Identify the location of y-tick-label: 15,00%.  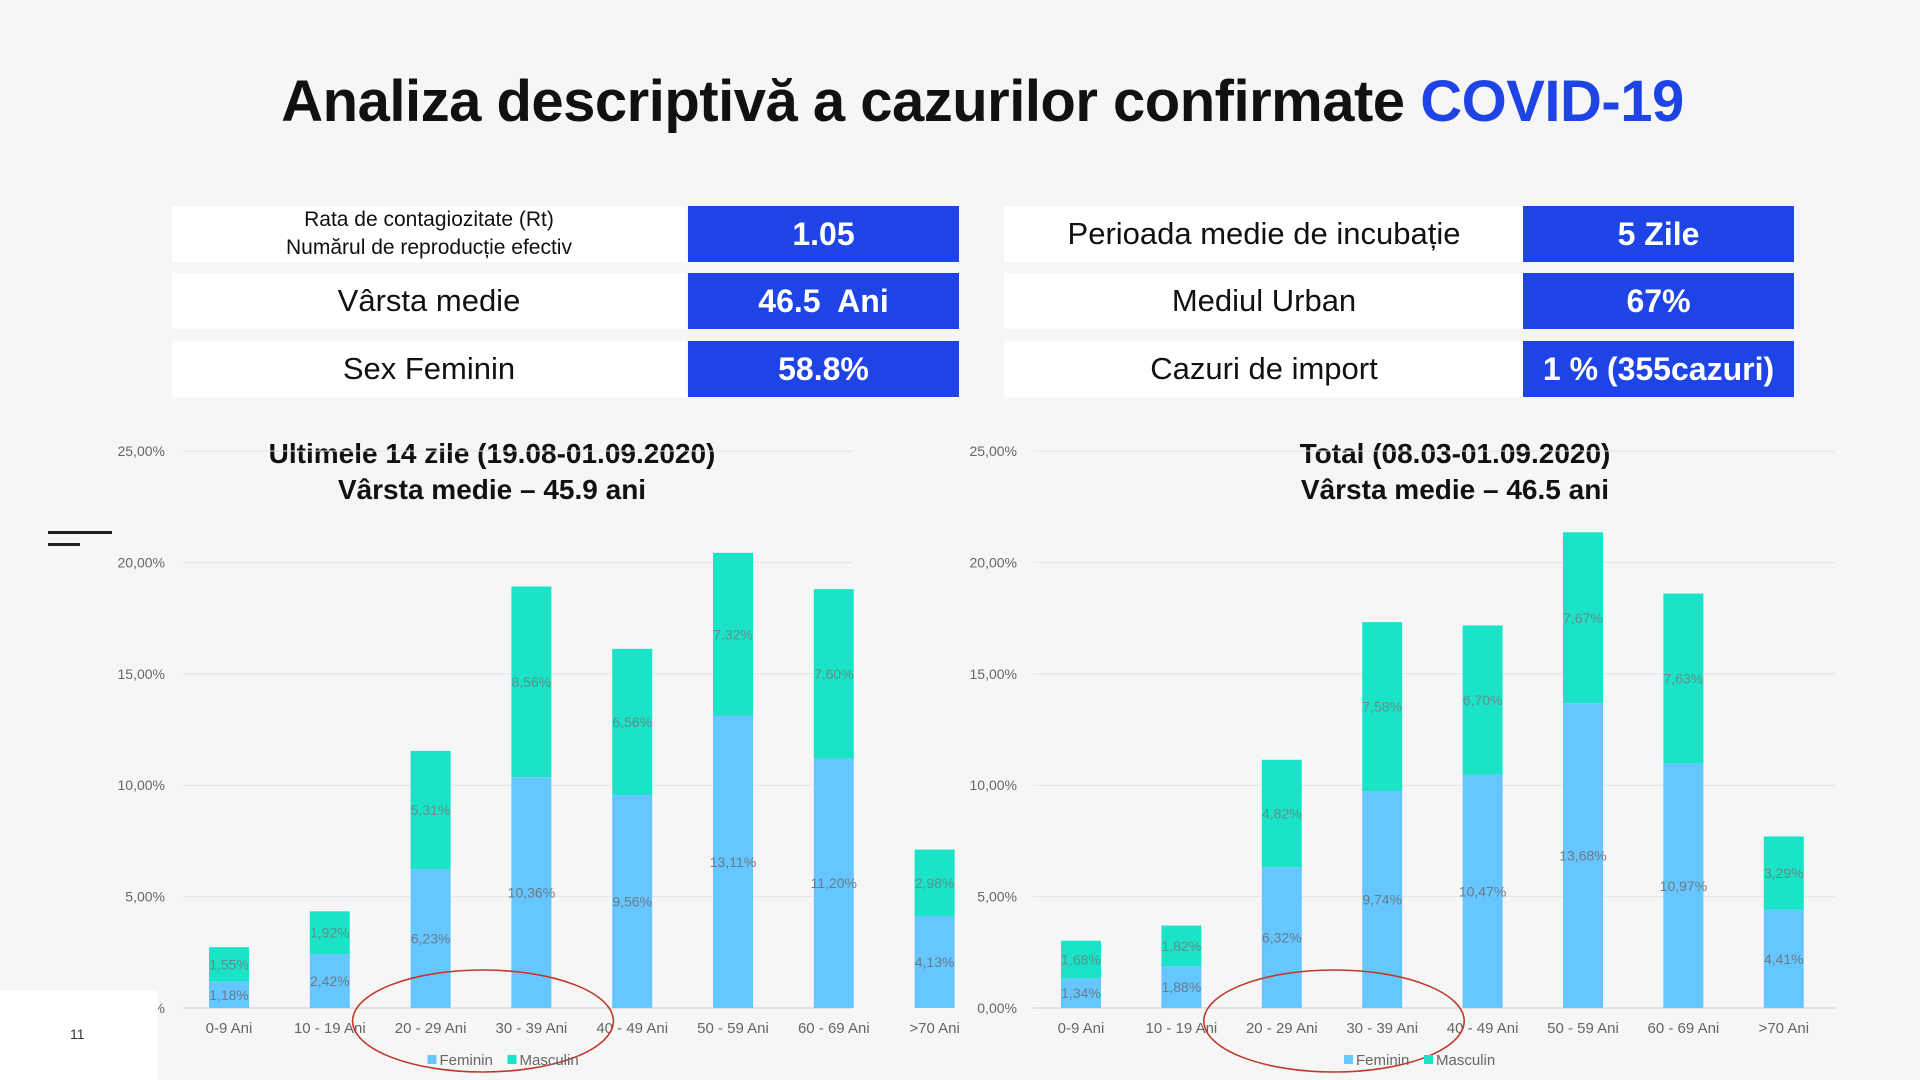
(141, 674).